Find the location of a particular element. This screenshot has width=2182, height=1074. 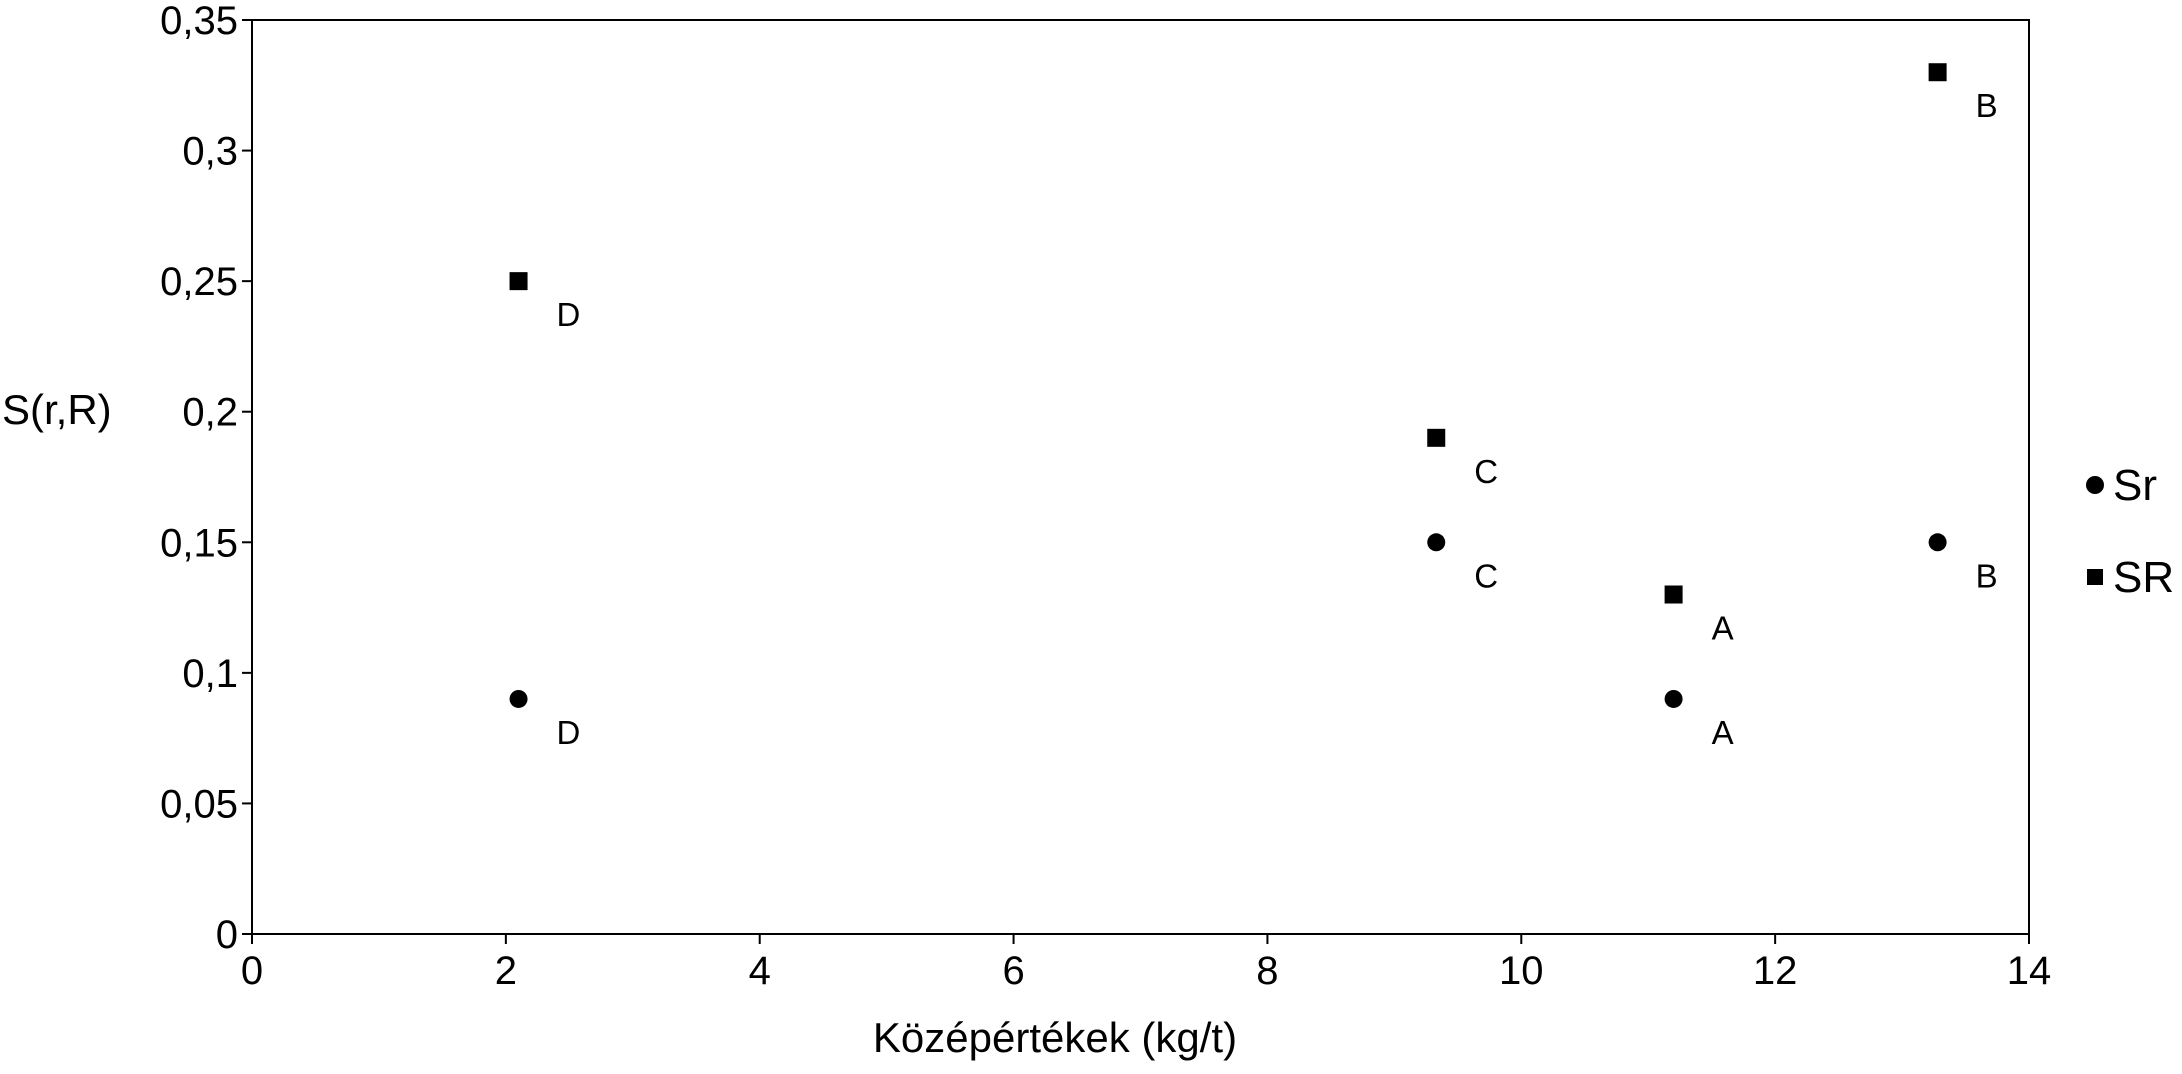

y-tick-label: 0,1 is located at coordinates (210, 674).